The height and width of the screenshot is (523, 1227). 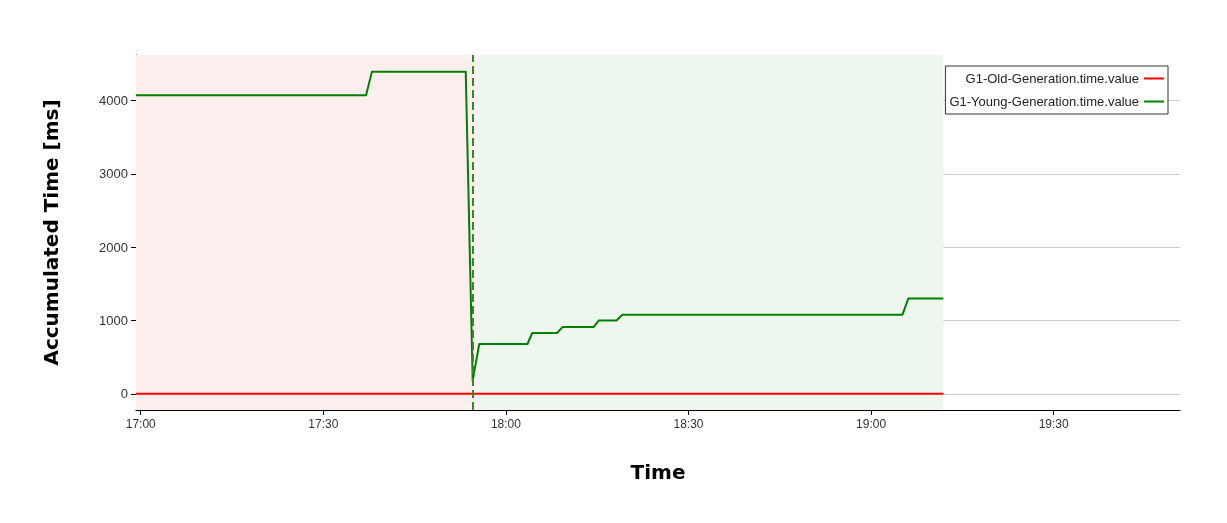 What do you see at coordinates (323, 424) in the screenshot?
I see `x-tick-label: 17:30` at bounding box center [323, 424].